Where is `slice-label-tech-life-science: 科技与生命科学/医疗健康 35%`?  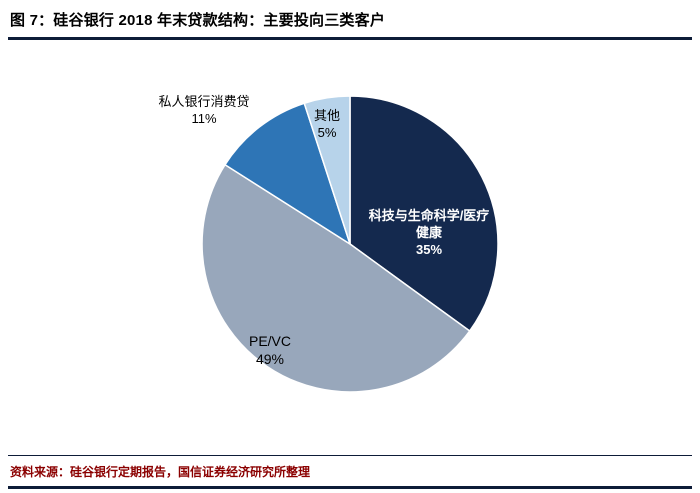 slice-label-tech-life-science: 科技与生命科学/医疗健康 35% is located at coordinates (429, 233).